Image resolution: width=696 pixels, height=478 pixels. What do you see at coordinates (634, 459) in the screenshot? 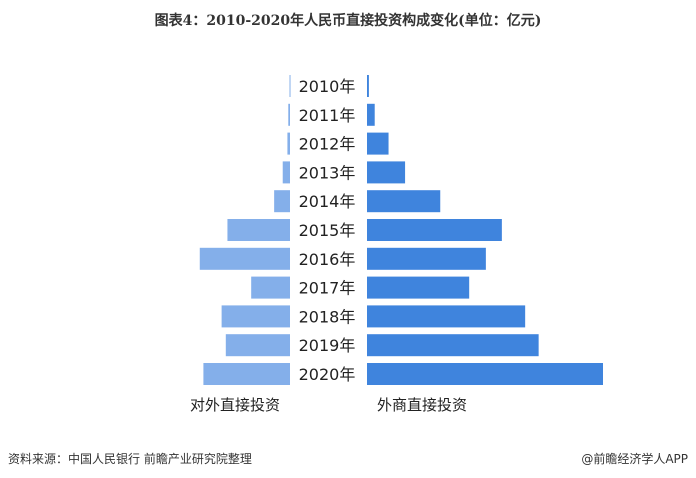
I see `credit-text: @前瞻经济学人APP` at bounding box center [634, 459].